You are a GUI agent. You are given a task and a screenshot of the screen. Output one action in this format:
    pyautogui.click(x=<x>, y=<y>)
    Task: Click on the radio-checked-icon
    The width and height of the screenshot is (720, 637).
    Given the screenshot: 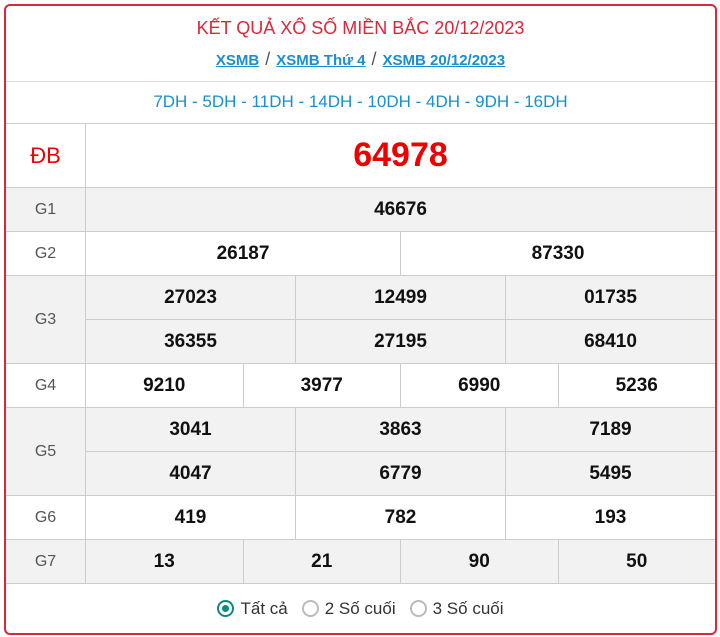 What is the action you would take?
    pyautogui.click(x=226, y=608)
    